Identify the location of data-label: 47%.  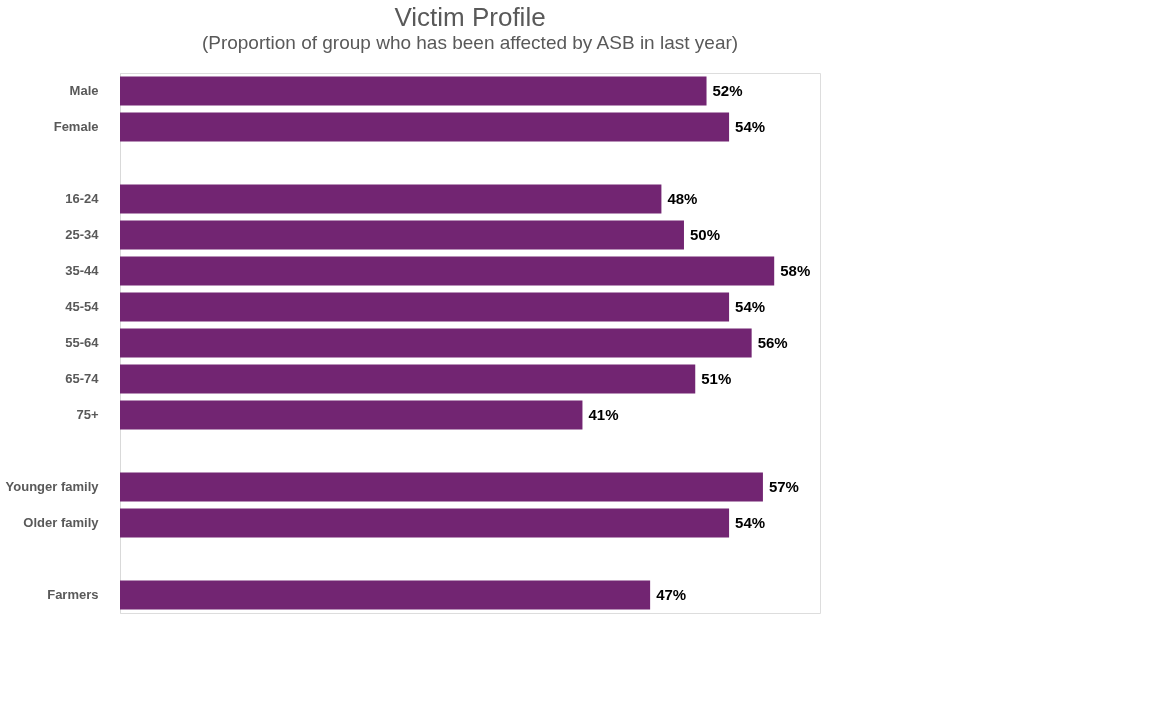
(671, 594).